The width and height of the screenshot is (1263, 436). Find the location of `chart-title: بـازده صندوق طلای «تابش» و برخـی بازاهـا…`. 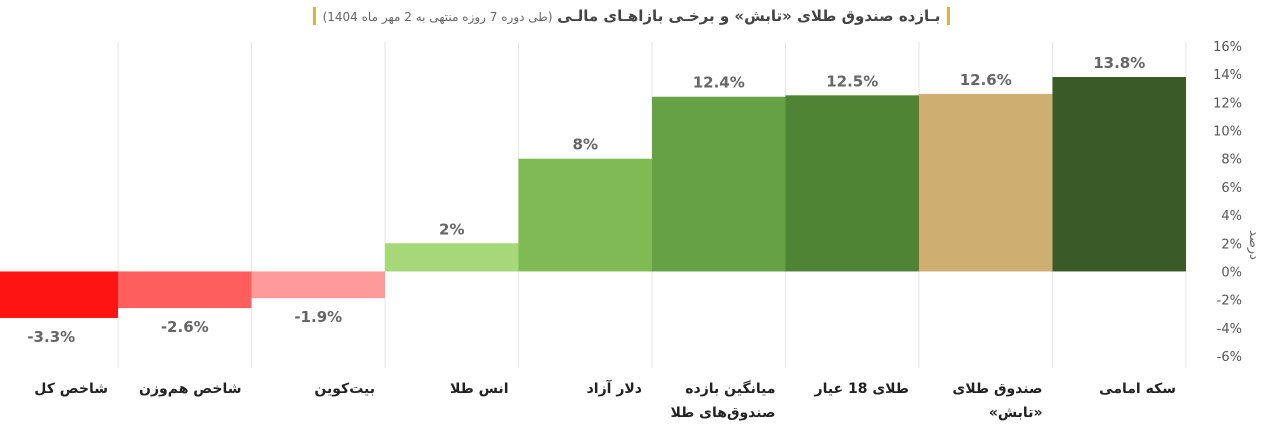

chart-title: بـازده صندوق طلای «تابش» و برخـی بازاهـا… is located at coordinates (631, 16).